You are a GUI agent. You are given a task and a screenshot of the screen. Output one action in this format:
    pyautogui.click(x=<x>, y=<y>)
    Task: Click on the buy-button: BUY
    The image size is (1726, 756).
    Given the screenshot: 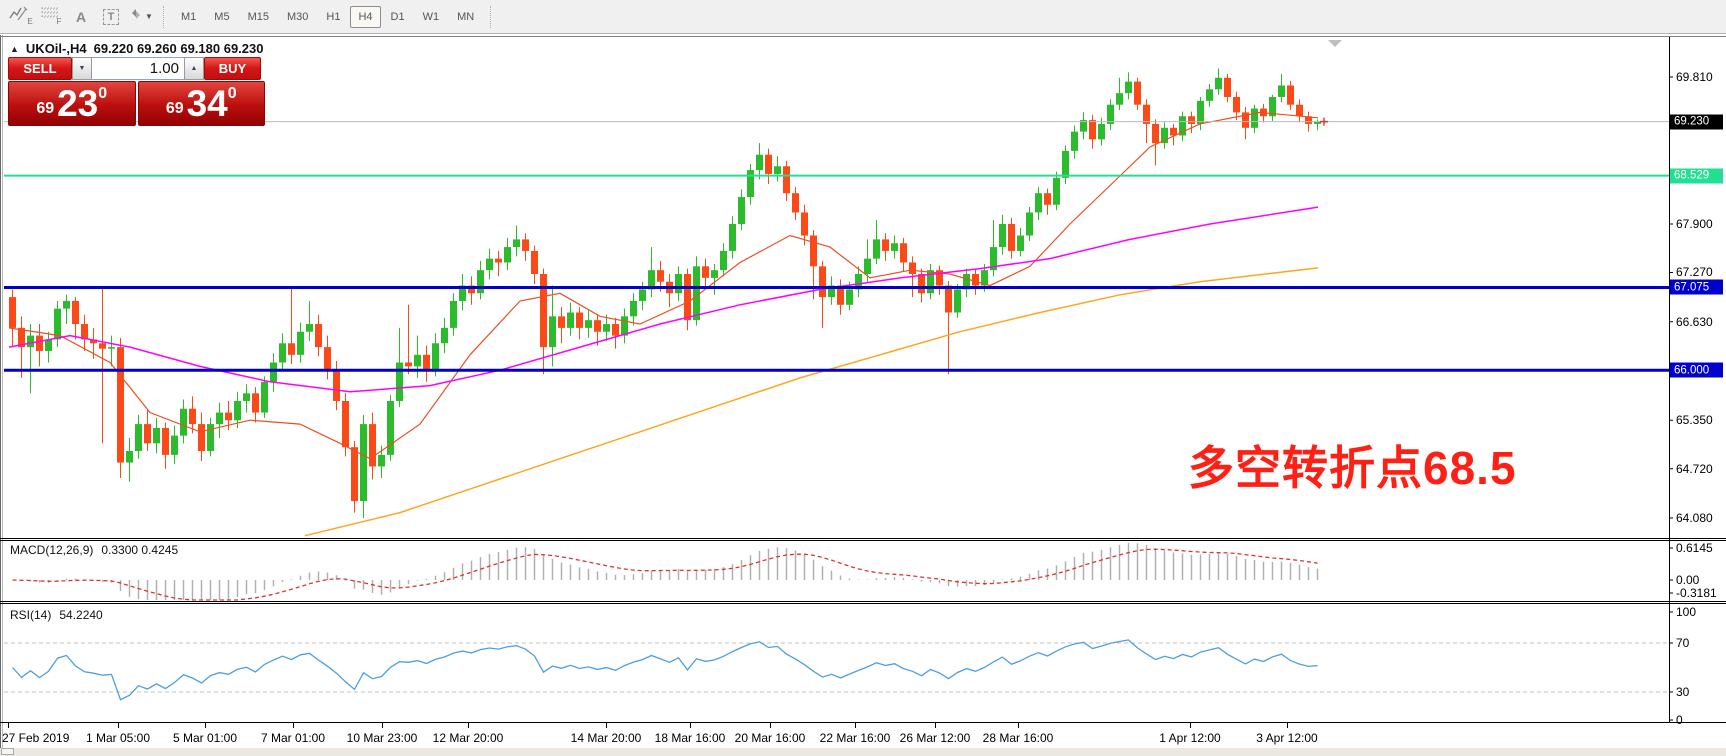 What is the action you would take?
    pyautogui.click(x=232, y=68)
    